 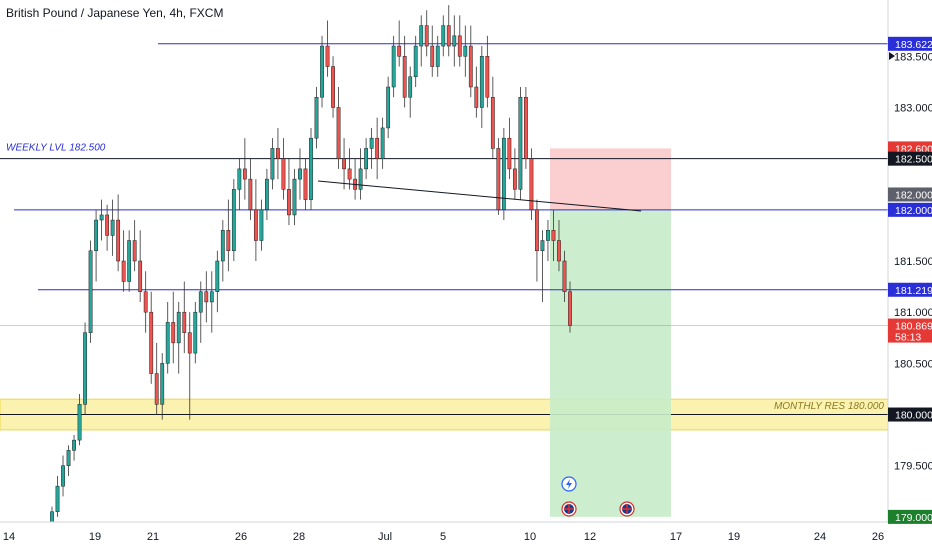 What do you see at coordinates (610, 363) in the screenshot?
I see `take-profit-area` at bounding box center [610, 363].